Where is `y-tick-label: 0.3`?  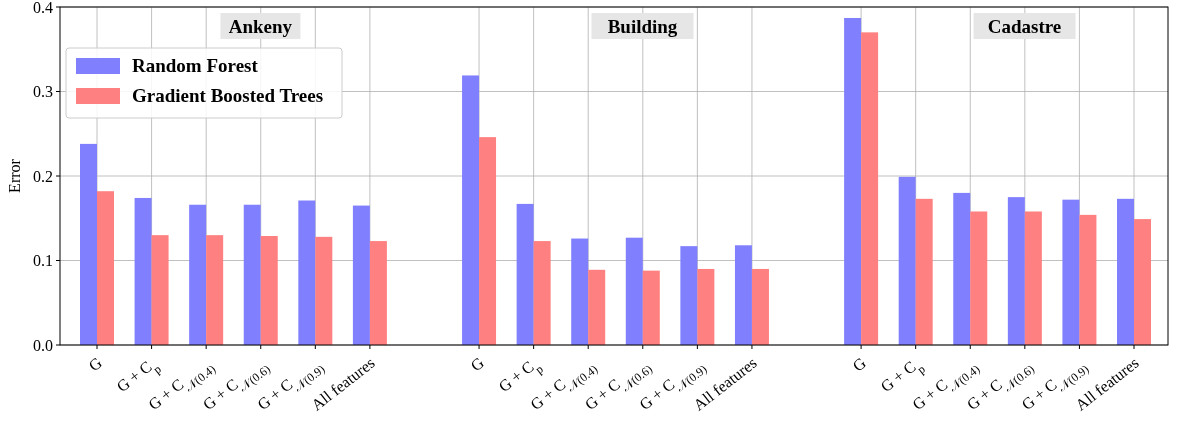 y-tick-label: 0.3 is located at coordinates (43, 92).